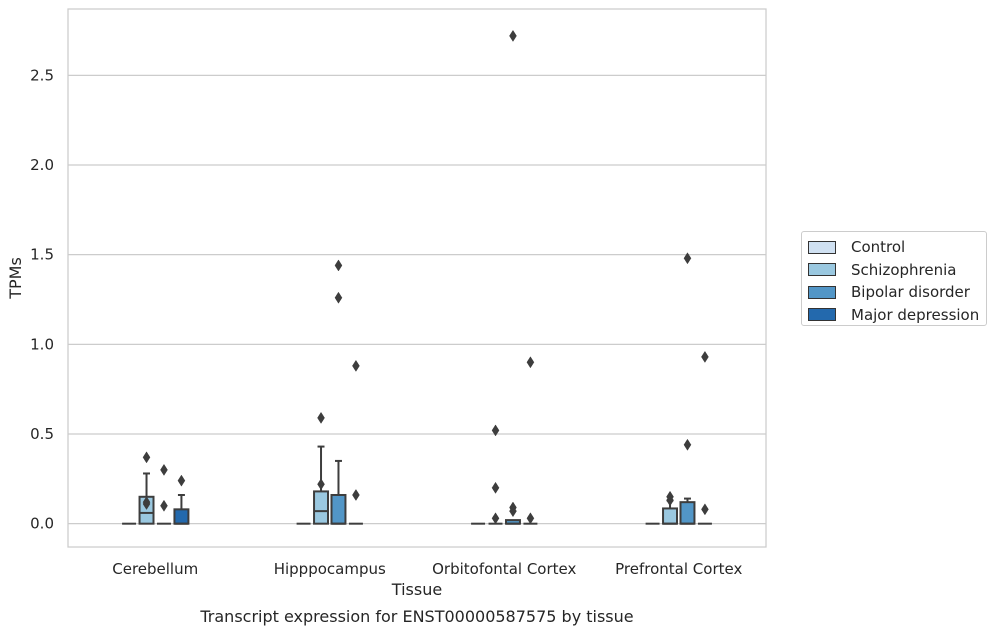 The height and width of the screenshot is (634, 997). What do you see at coordinates (42, 344) in the screenshot?
I see `y-tick-label: 1.0` at bounding box center [42, 344].